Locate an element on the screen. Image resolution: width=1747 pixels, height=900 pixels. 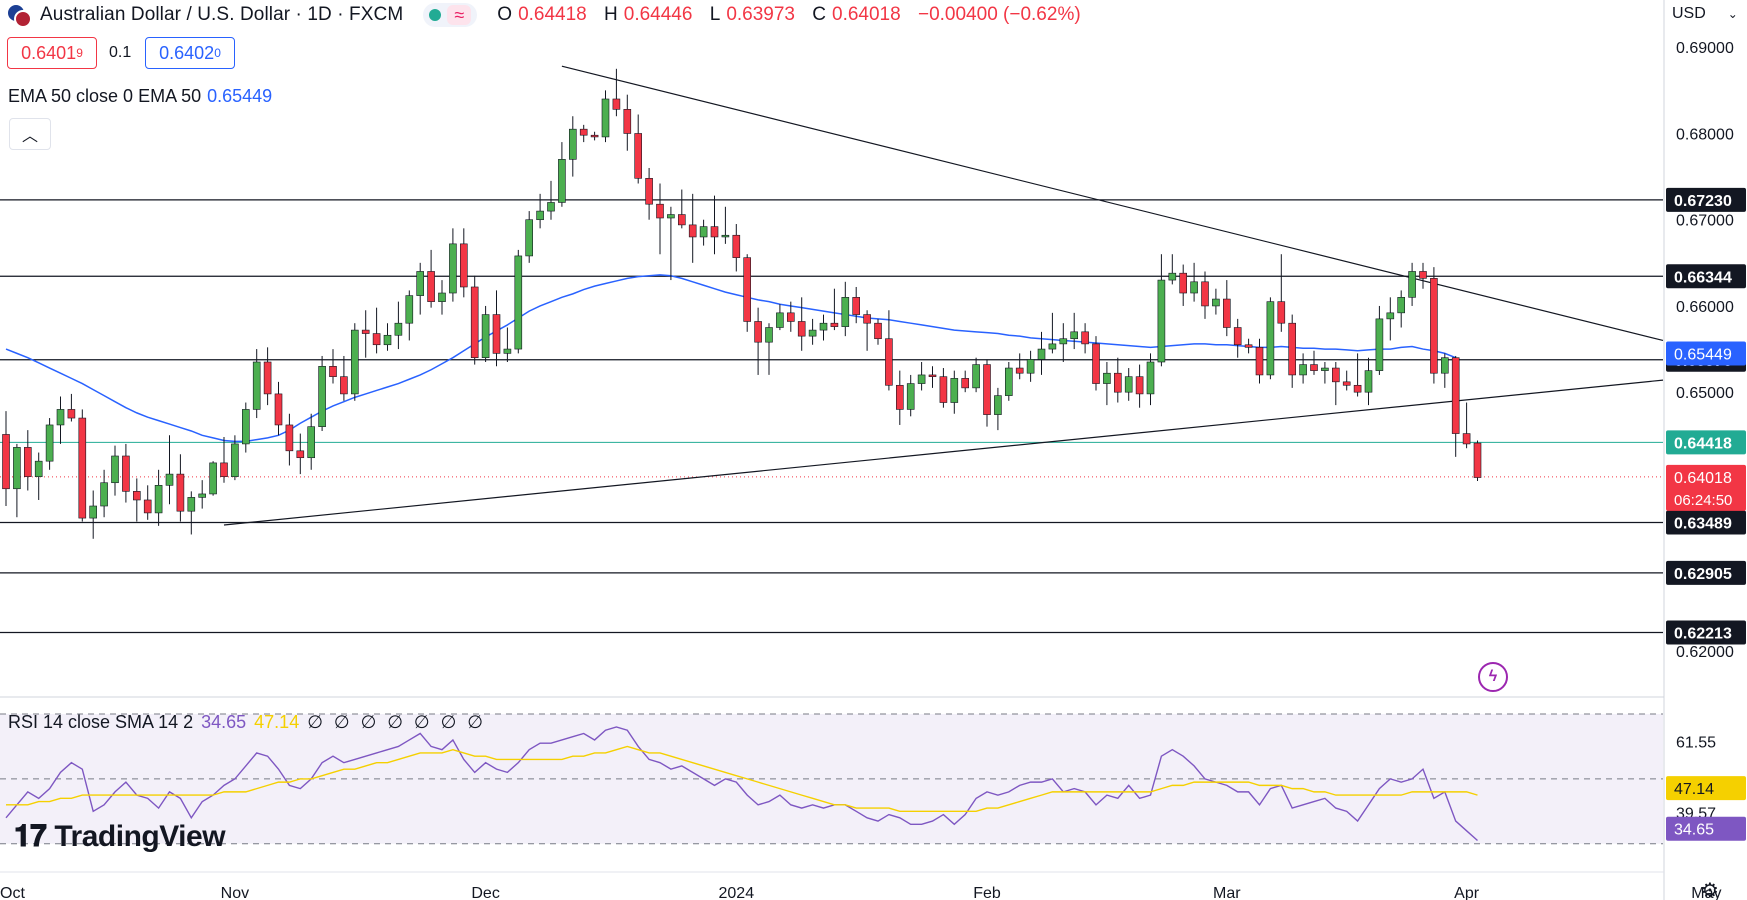
status-pill: ≈ is located at coordinates (450, 15).